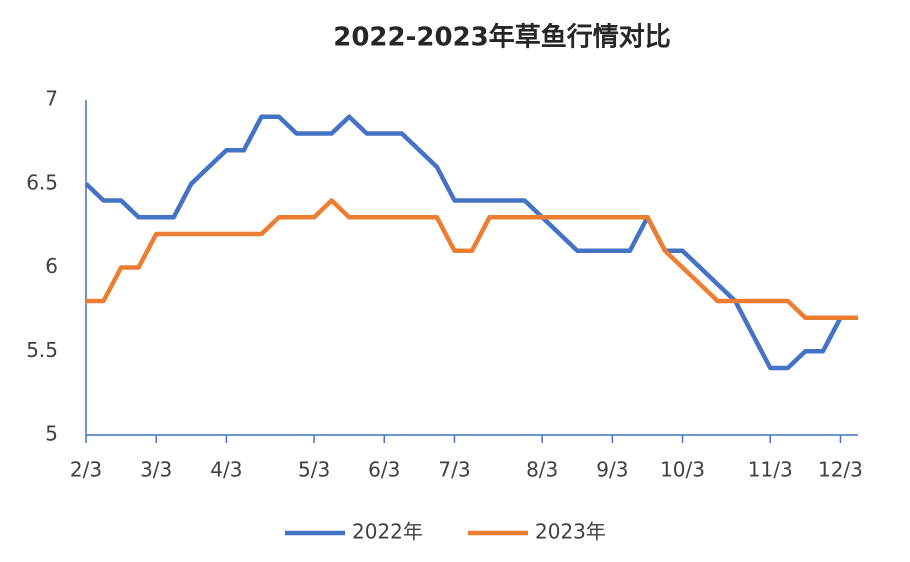 The image size is (910, 562). I want to click on legend-label: 2022年, so click(387, 532).